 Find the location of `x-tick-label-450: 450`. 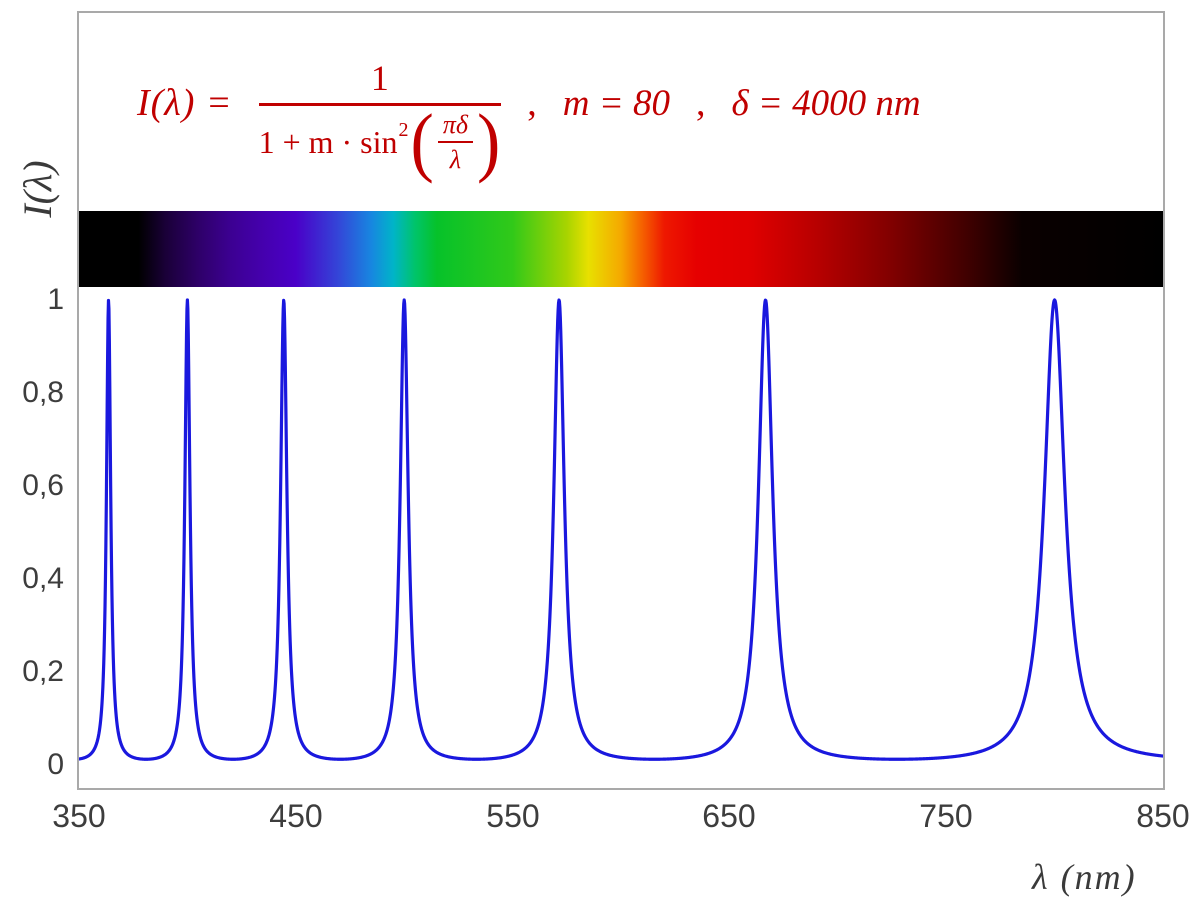

x-tick-label-450: 450 is located at coordinates (296, 816).